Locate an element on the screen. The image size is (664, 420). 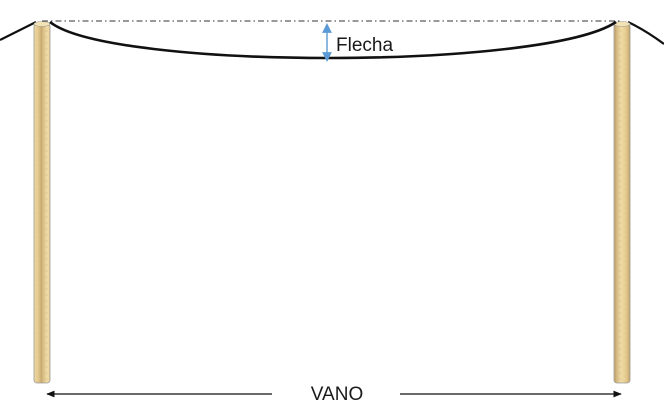
cable-right-outside is located at coordinates (645, 33).